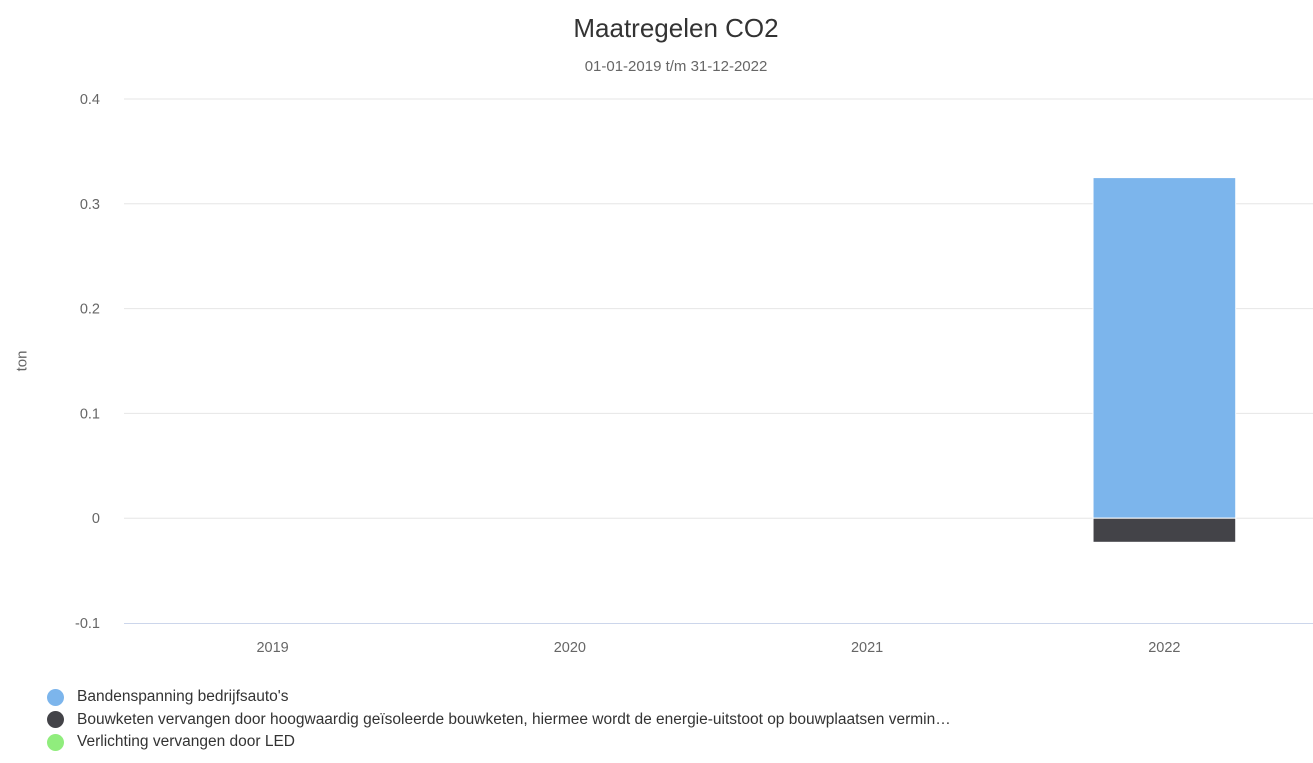  Describe the element at coordinates (718, 648) in the screenshot. I see `x-axis-tick-labels: 2019 2020 2021 2022` at that location.